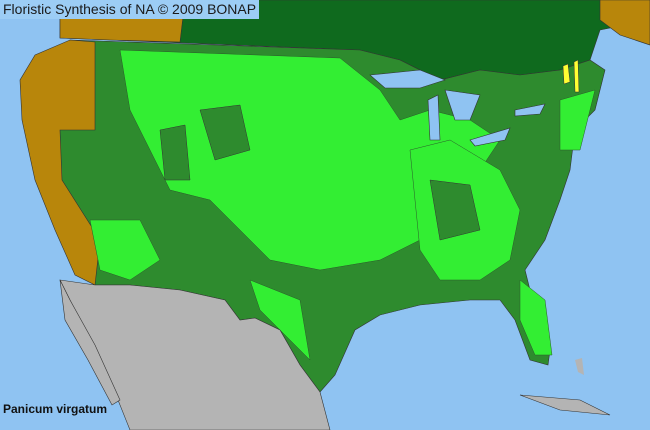 This screenshot has height=430, width=650. What do you see at coordinates (571, 76) in the screenshot?
I see `rare-counties` at bounding box center [571, 76].